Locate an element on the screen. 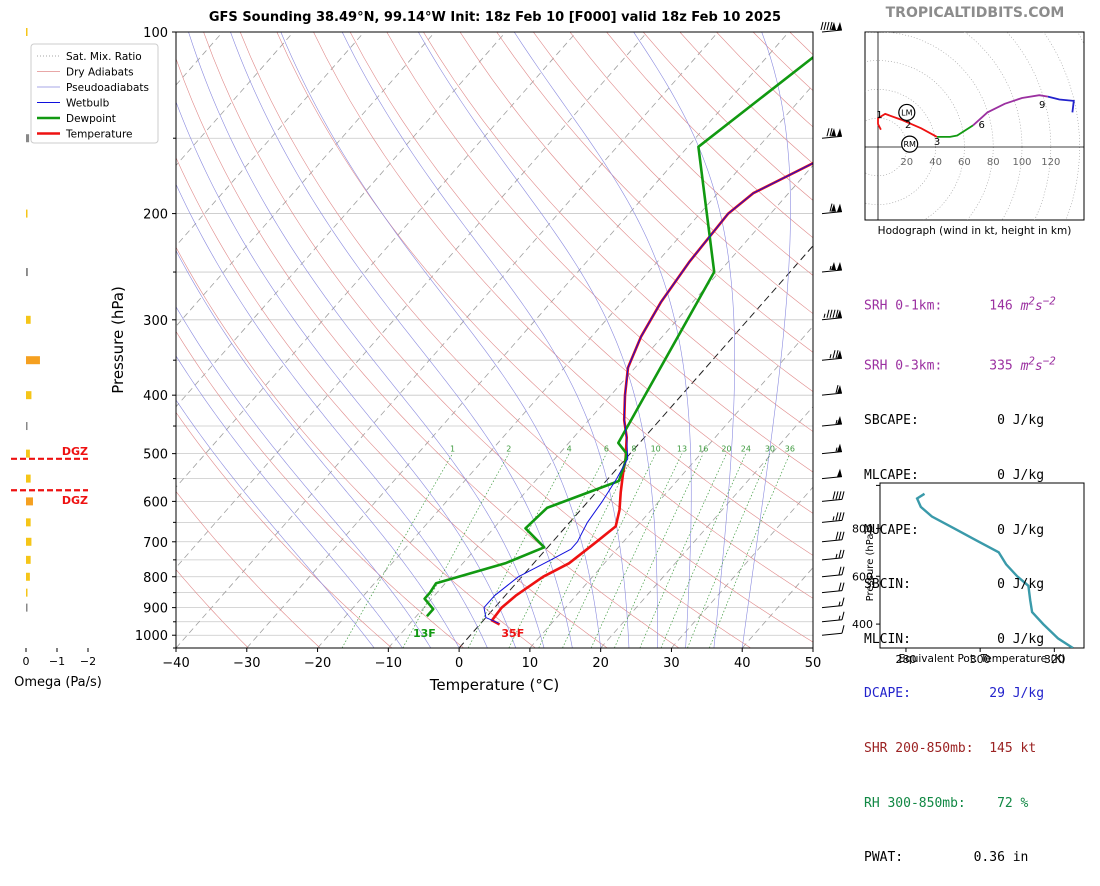  stat-label: SHR 200-850mb: is located at coordinates (919, 748).